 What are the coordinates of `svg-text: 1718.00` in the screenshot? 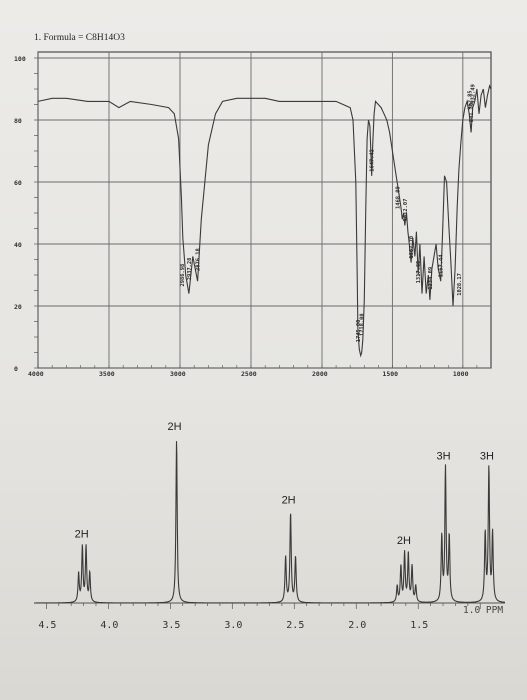 It's located at (363, 324).